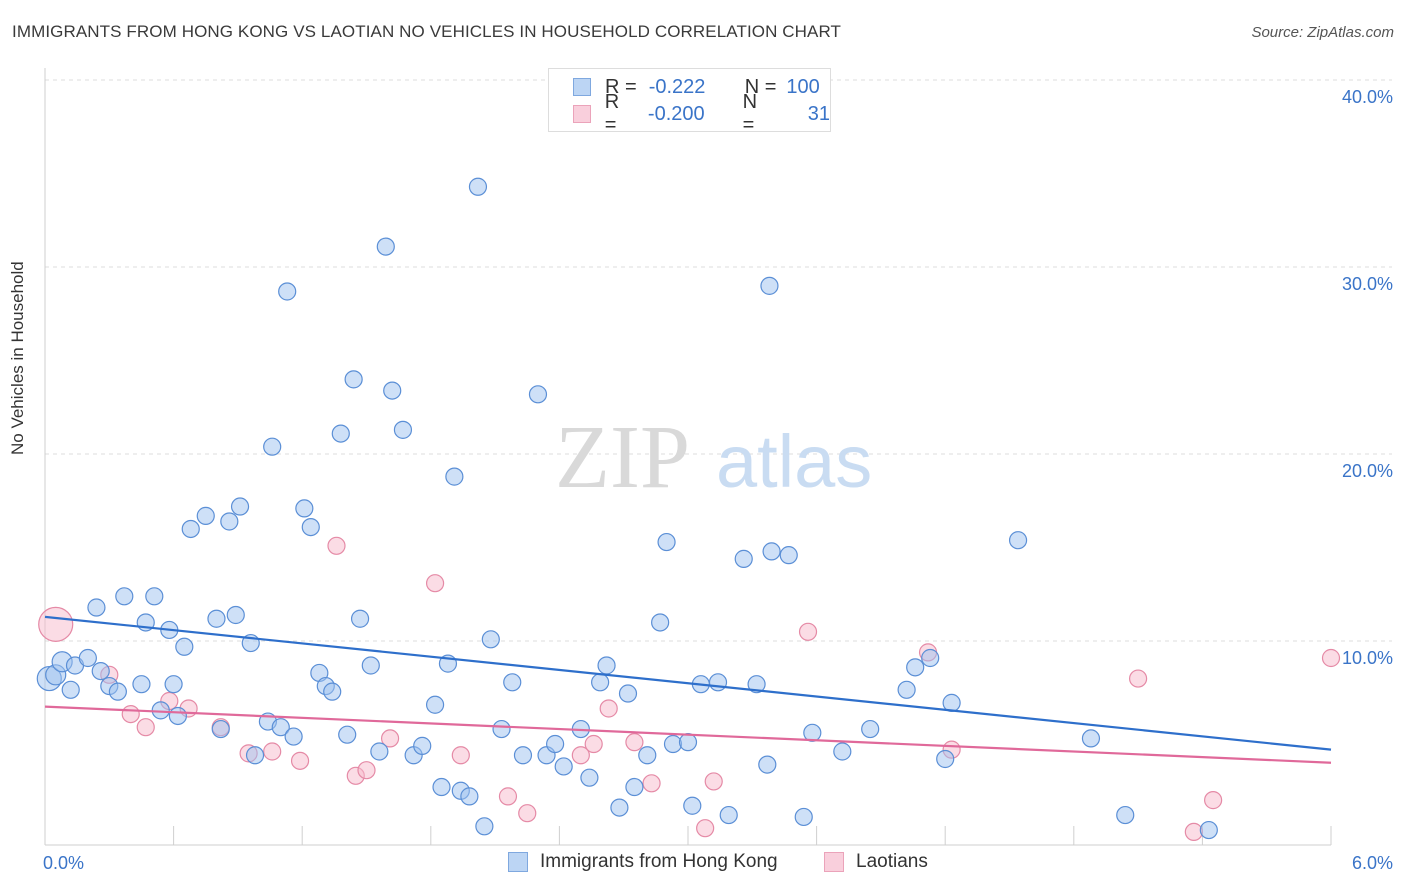 Image resolution: width=1406 pixels, height=892 pixels. Describe the element at coordinates (622, 457) in the screenshot. I see `watermark-zip: ZIP` at that location.